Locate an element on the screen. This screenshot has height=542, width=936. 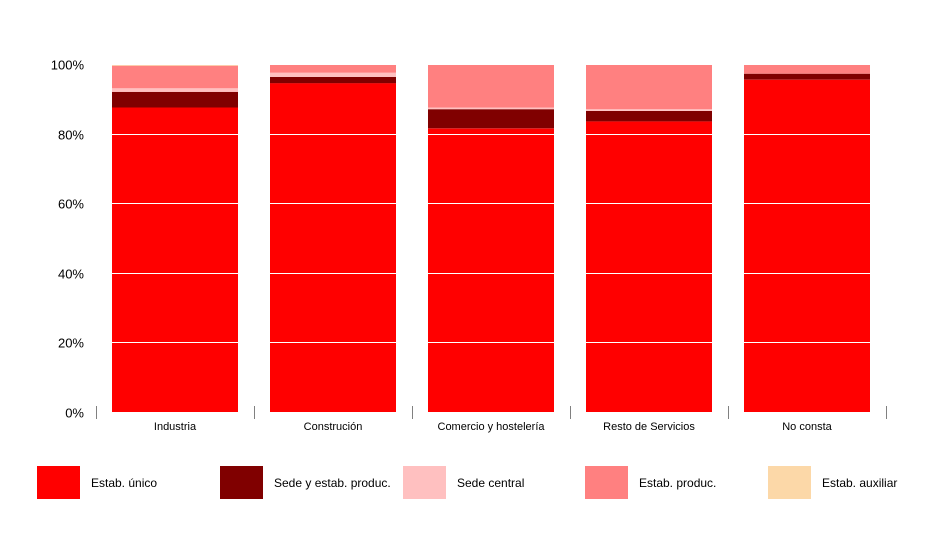
legend-label: Estab. auxiliar is located at coordinates (860, 482).